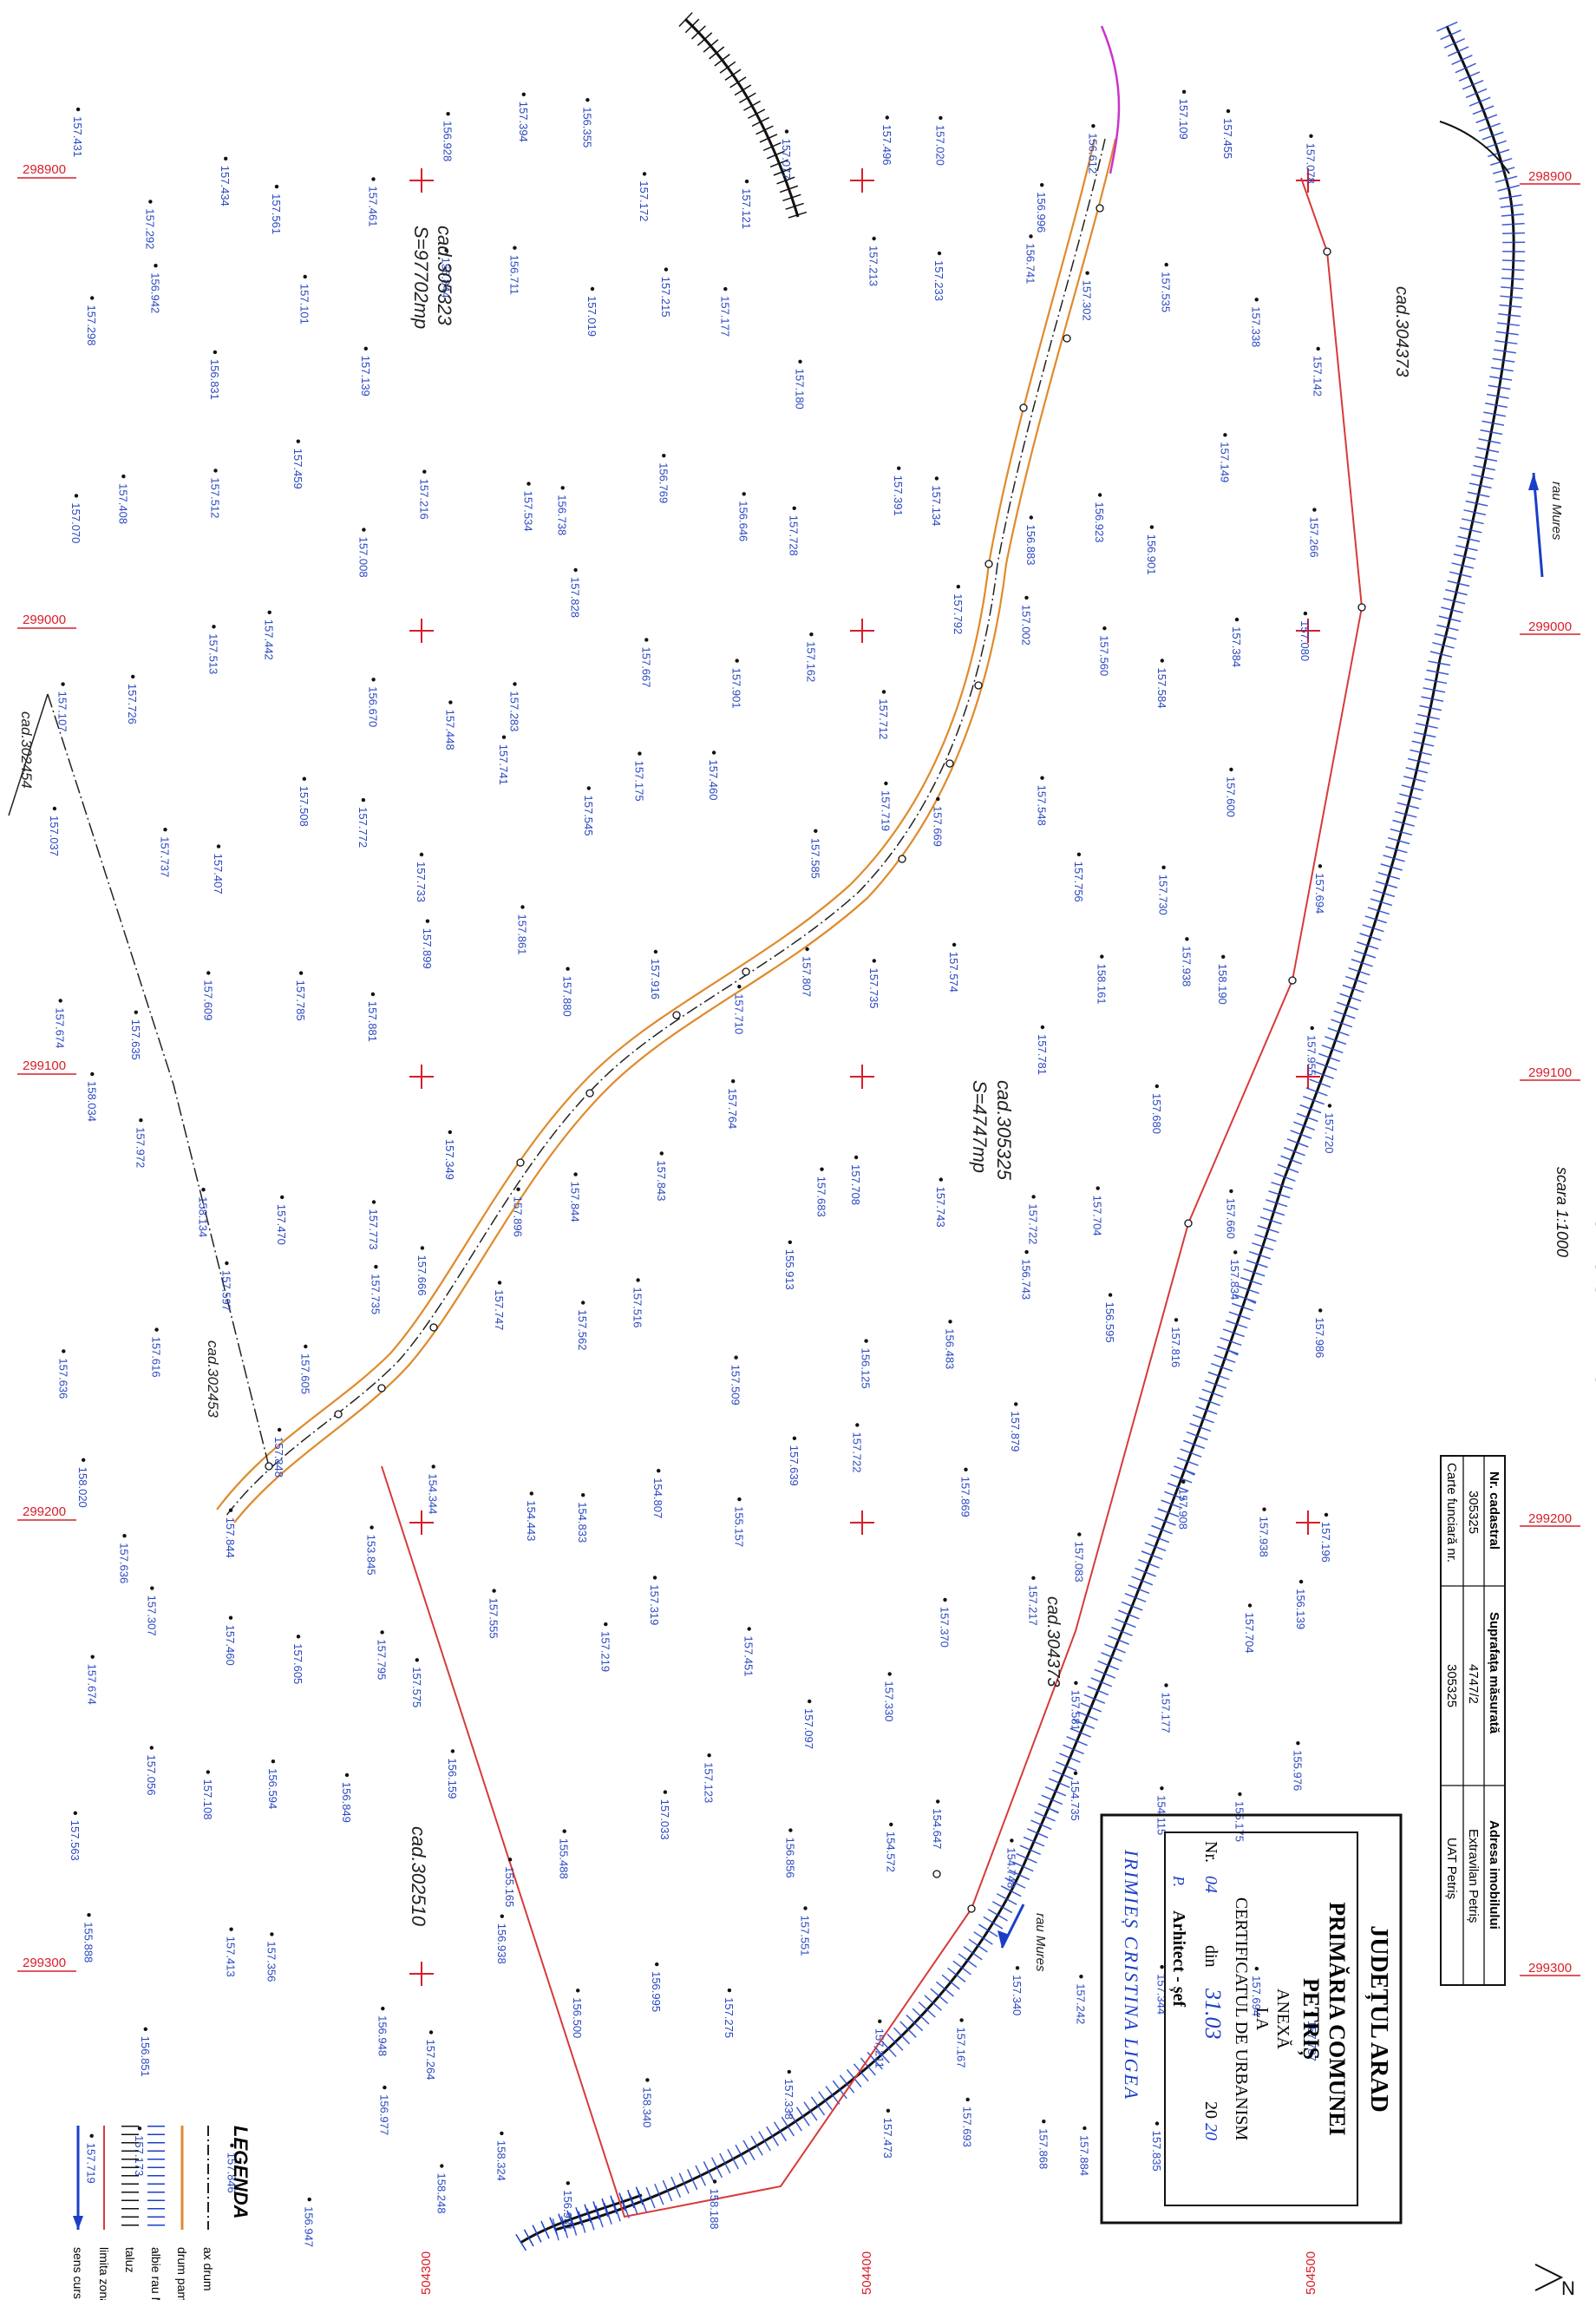 This screenshot has width=1596, height=2300. What do you see at coordinates (637, 1308) in the screenshot?
I see `elevation-value: 157.516` at bounding box center [637, 1308].